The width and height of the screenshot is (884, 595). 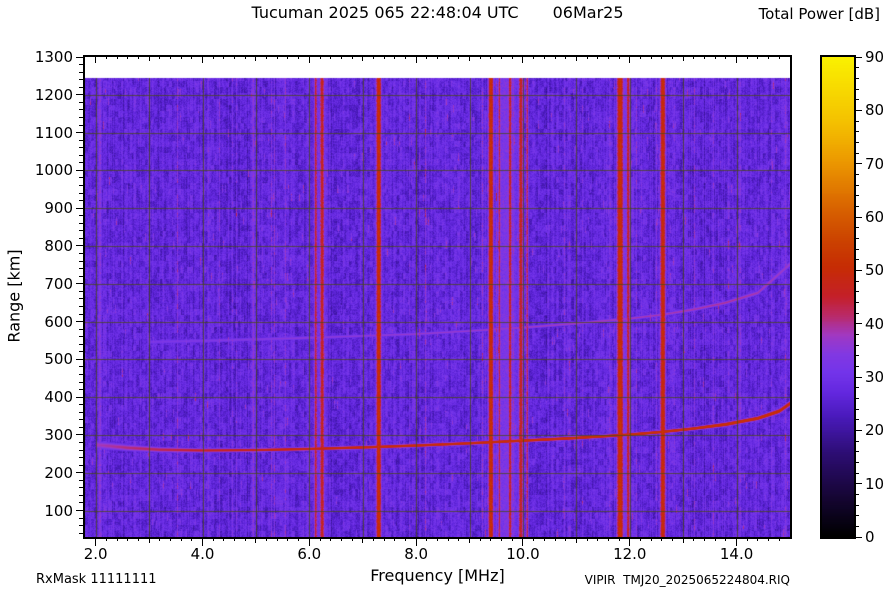 I want to click on colorbar-tick-label: 70, so click(x=874, y=163).